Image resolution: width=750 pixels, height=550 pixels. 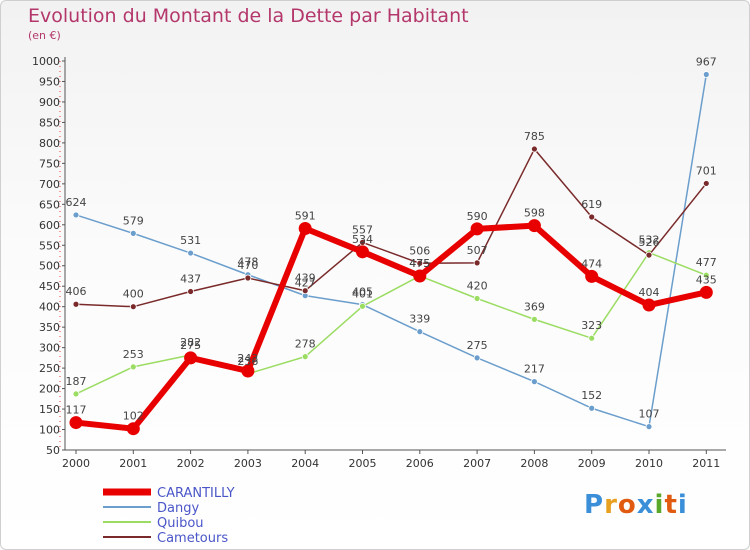 I want to click on y-tick-label: 100, so click(x=49, y=430).